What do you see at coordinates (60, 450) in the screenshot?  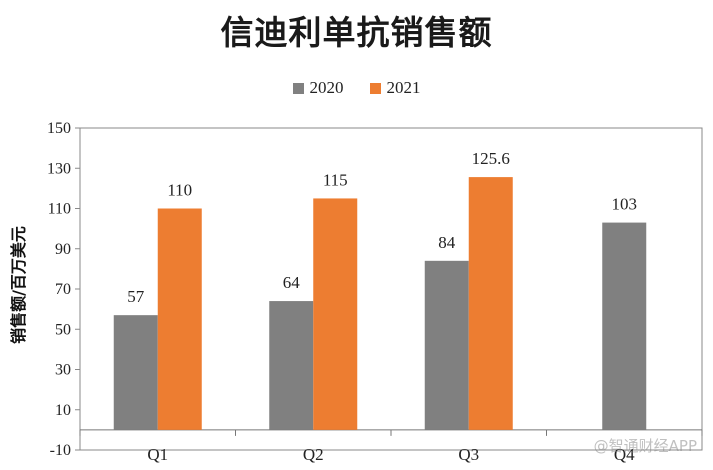 I see `y-tick-label: -10` at bounding box center [60, 450].